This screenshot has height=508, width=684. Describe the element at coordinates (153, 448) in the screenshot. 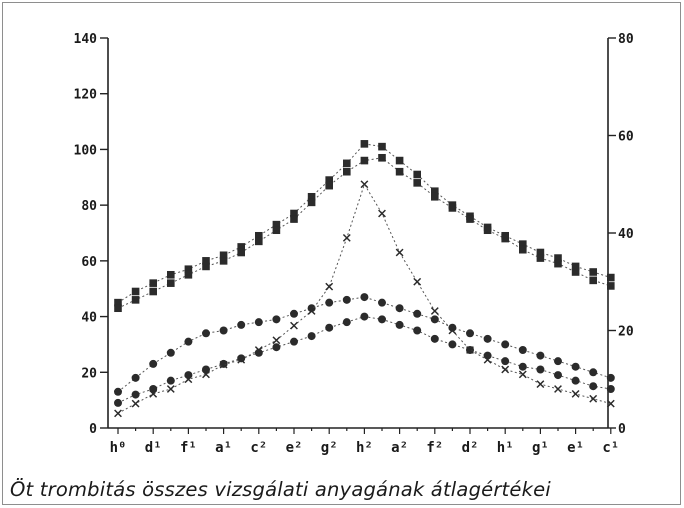

I see `x-tick-label: d¹` at that location.